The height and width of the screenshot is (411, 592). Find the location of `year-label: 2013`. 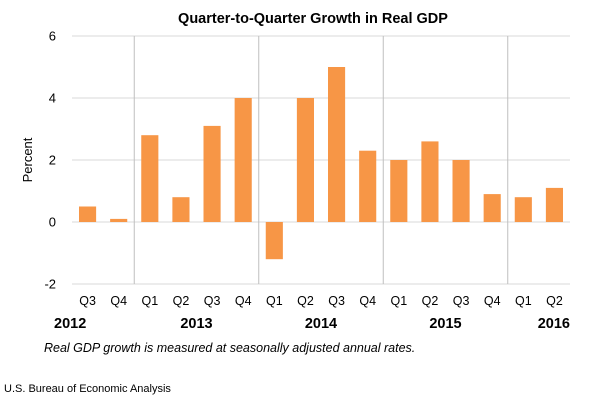

year-label: 2013 is located at coordinates (196, 324).